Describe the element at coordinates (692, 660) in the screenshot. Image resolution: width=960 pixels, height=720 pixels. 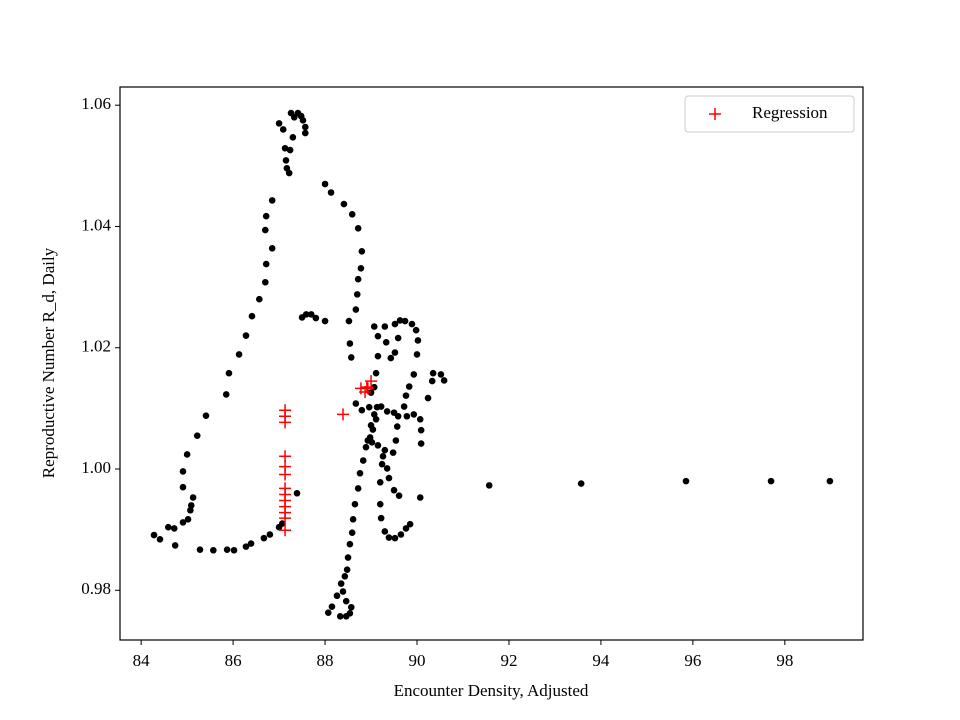
I see `x-tick-label: 96` at that location.